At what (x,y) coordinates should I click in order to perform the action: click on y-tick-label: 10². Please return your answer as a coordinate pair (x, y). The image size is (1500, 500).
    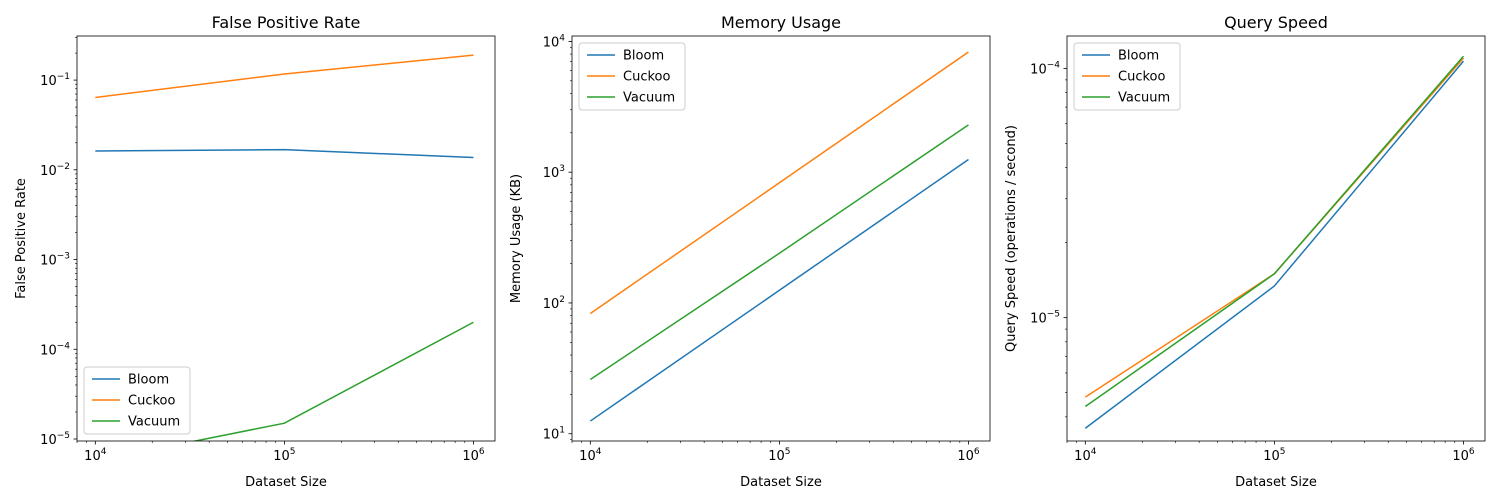
    Looking at the image, I should click on (554, 303).